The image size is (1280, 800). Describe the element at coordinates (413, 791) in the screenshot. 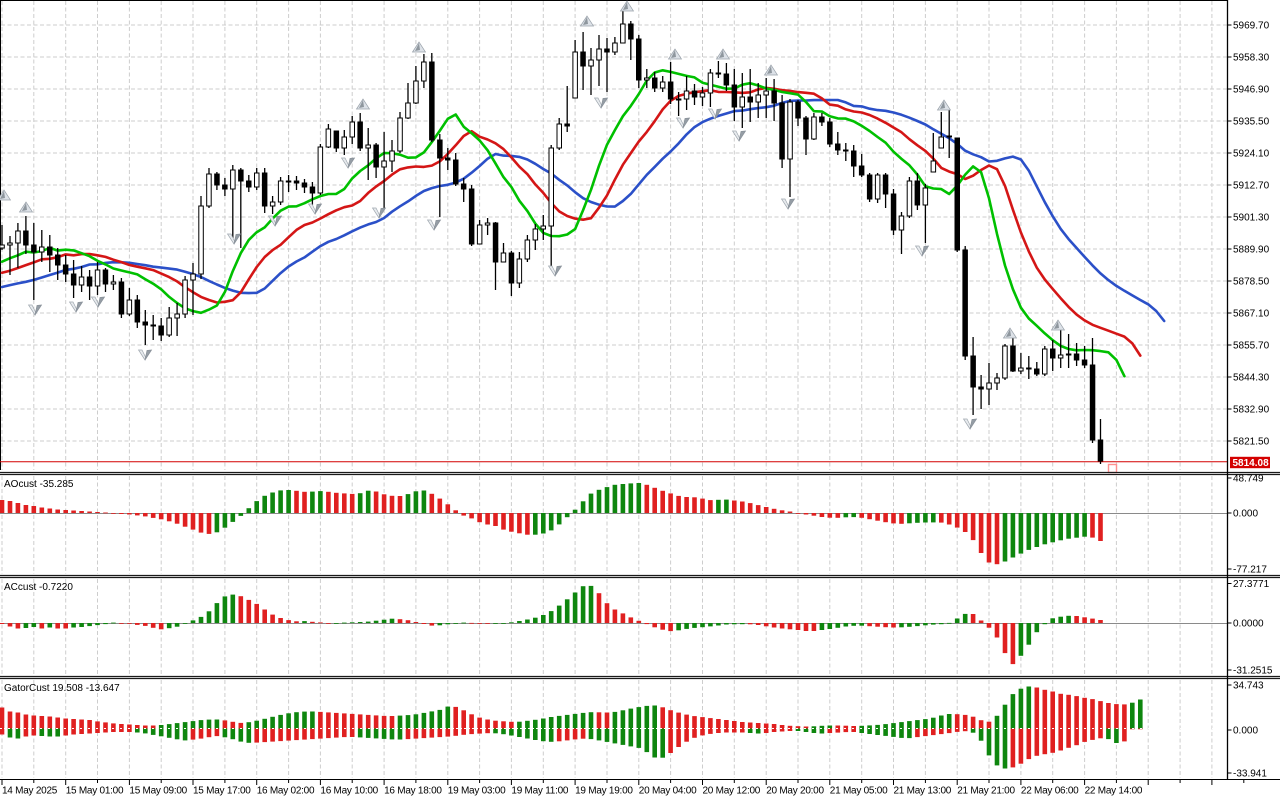

I see `svg-text: 16 May 18:00` at that location.